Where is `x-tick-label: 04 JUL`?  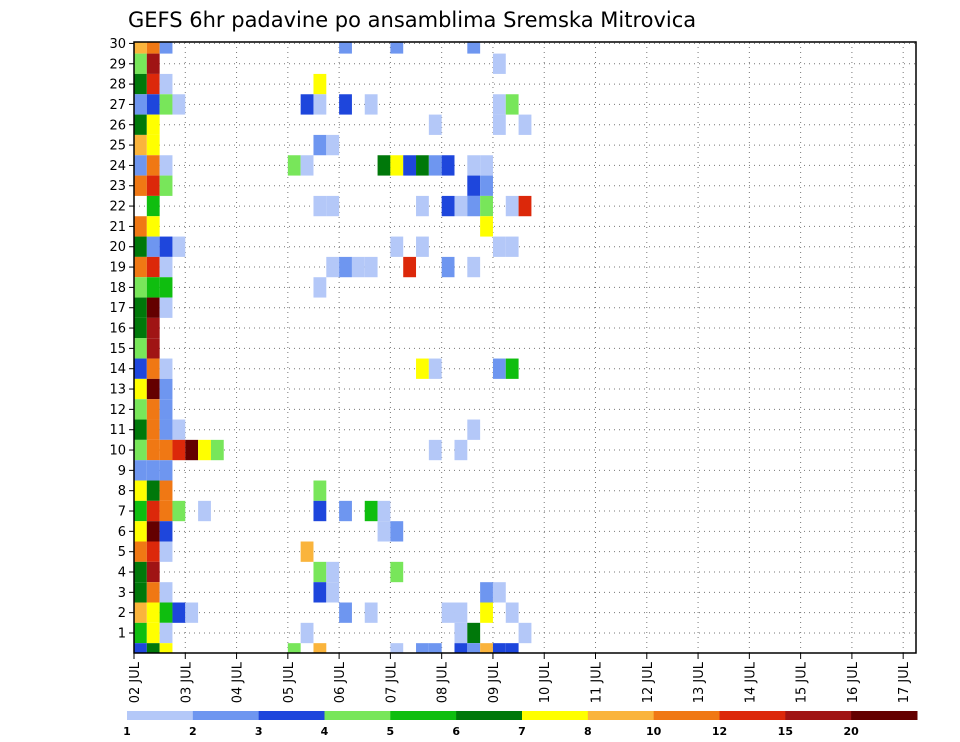
x-tick-label: 04 JUL is located at coordinates (238, 682).